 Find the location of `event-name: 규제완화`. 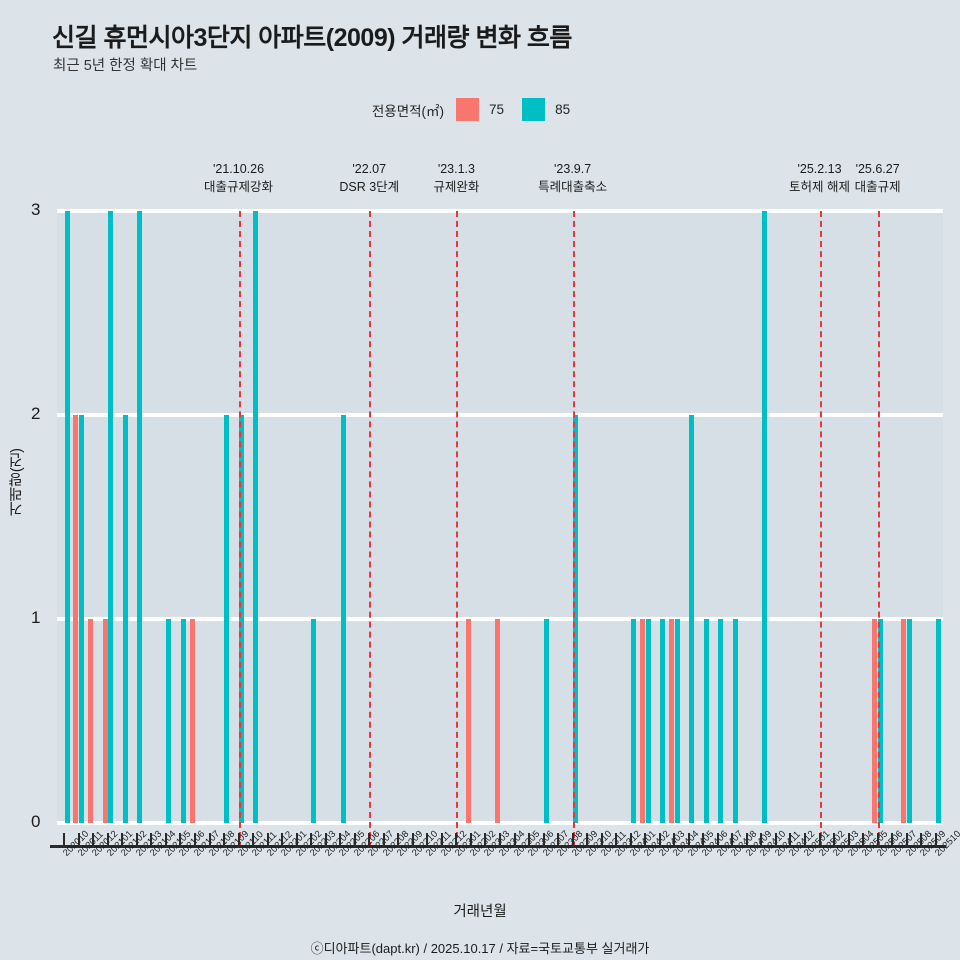

event-name: 규제완화 is located at coordinates (456, 187).